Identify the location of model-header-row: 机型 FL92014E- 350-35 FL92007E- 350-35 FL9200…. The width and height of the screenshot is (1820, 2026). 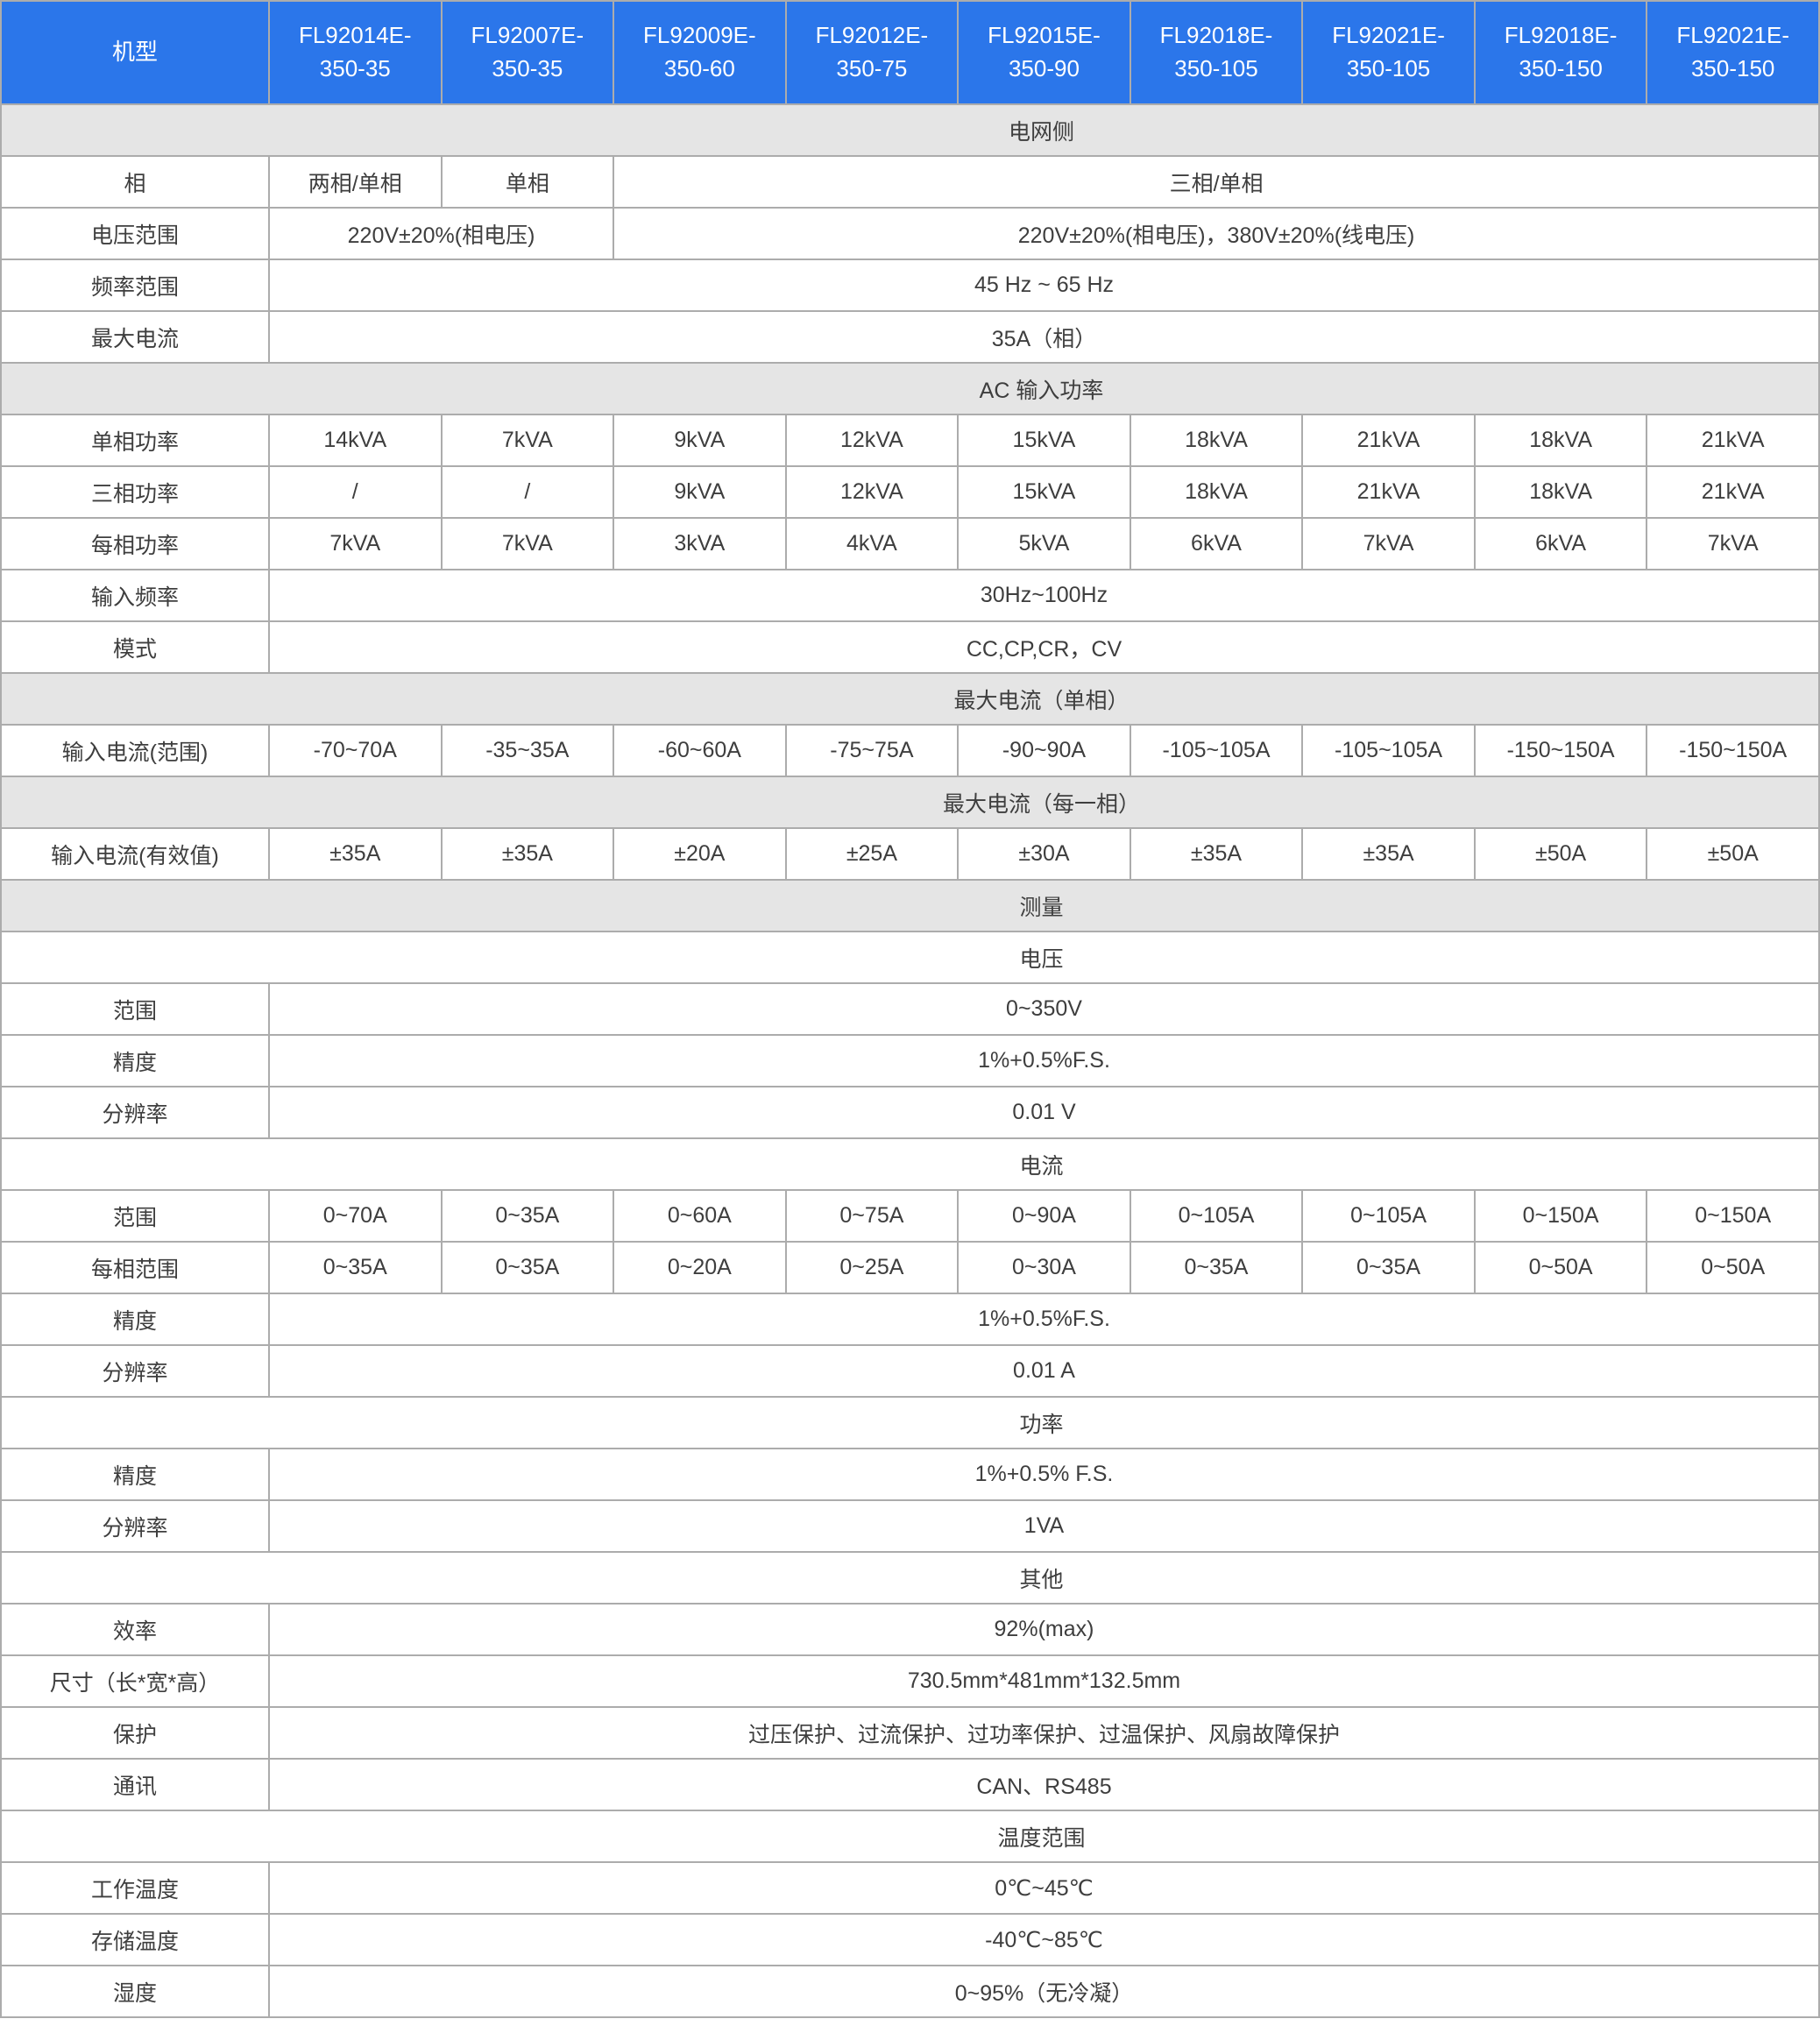
(910, 52).